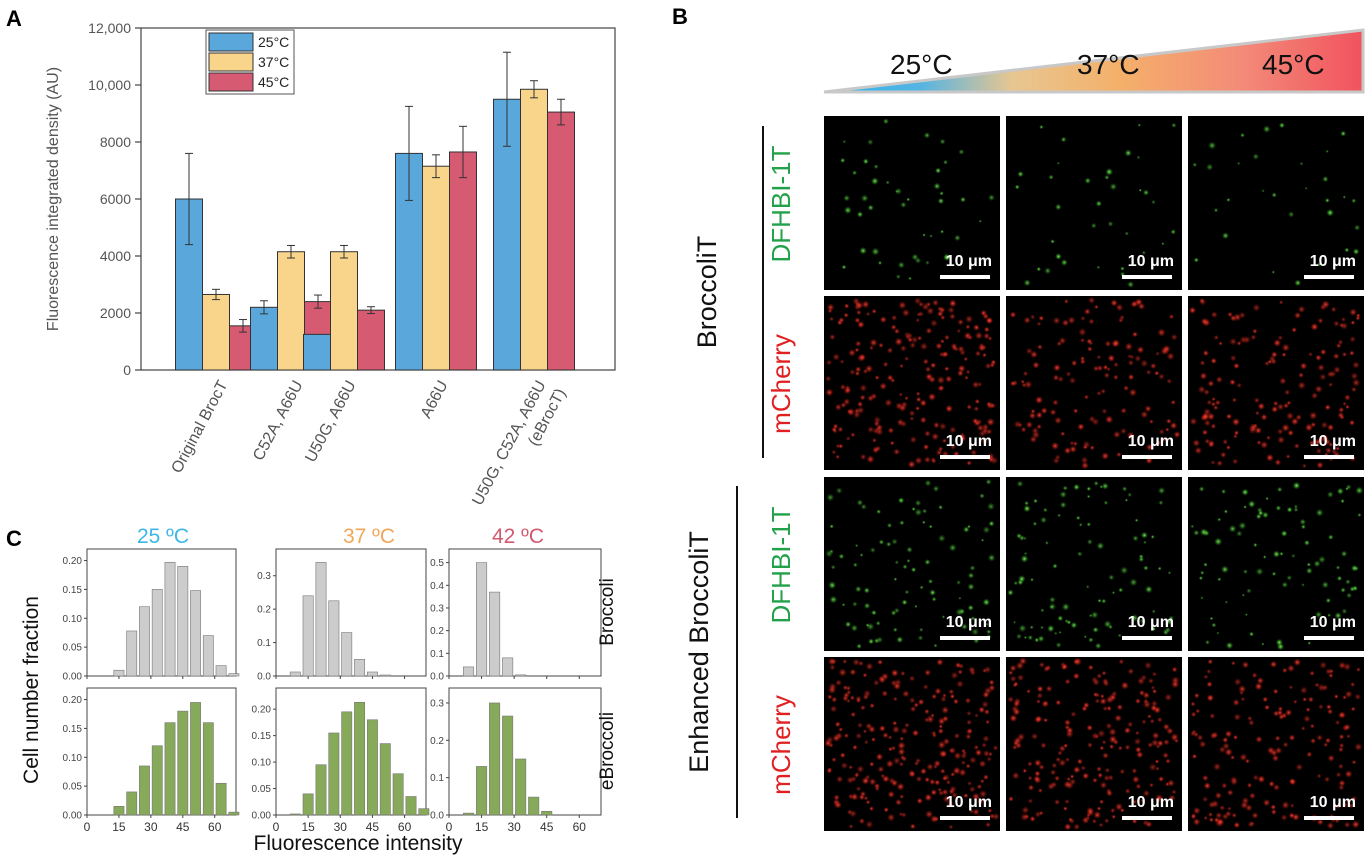  I want to click on panel-c-temperature-label: 42 ºC, so click(518, 536).